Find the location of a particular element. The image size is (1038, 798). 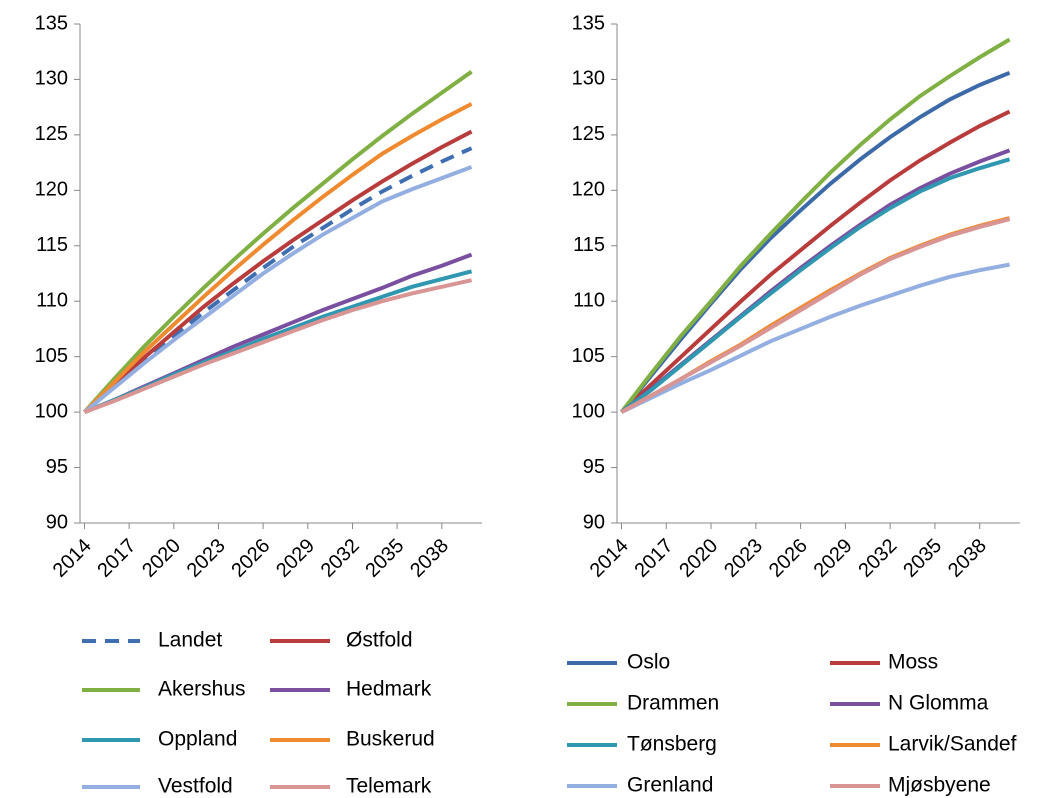

legend-label: Hedmark is located at coordinates (389, 689).